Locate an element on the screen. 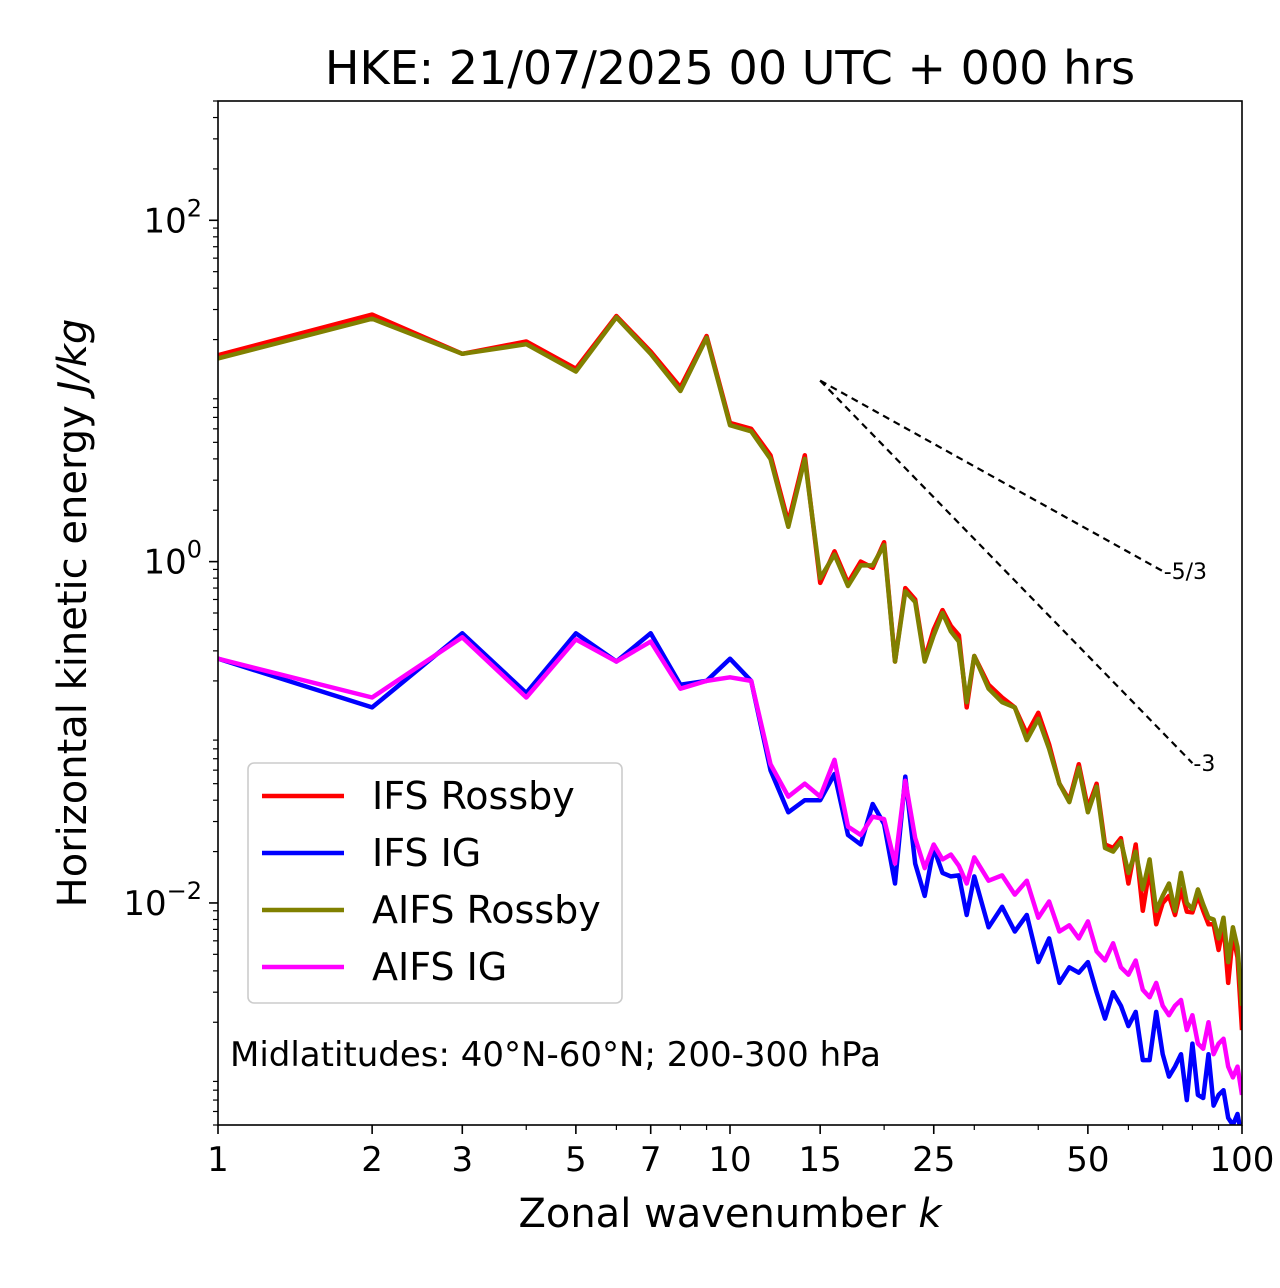 The height and width of the screenshot is (1288, 1280). legend: IFS Rossby IFS IG AIFS Rossby AIFS IG is located at coordinates (435, 883).